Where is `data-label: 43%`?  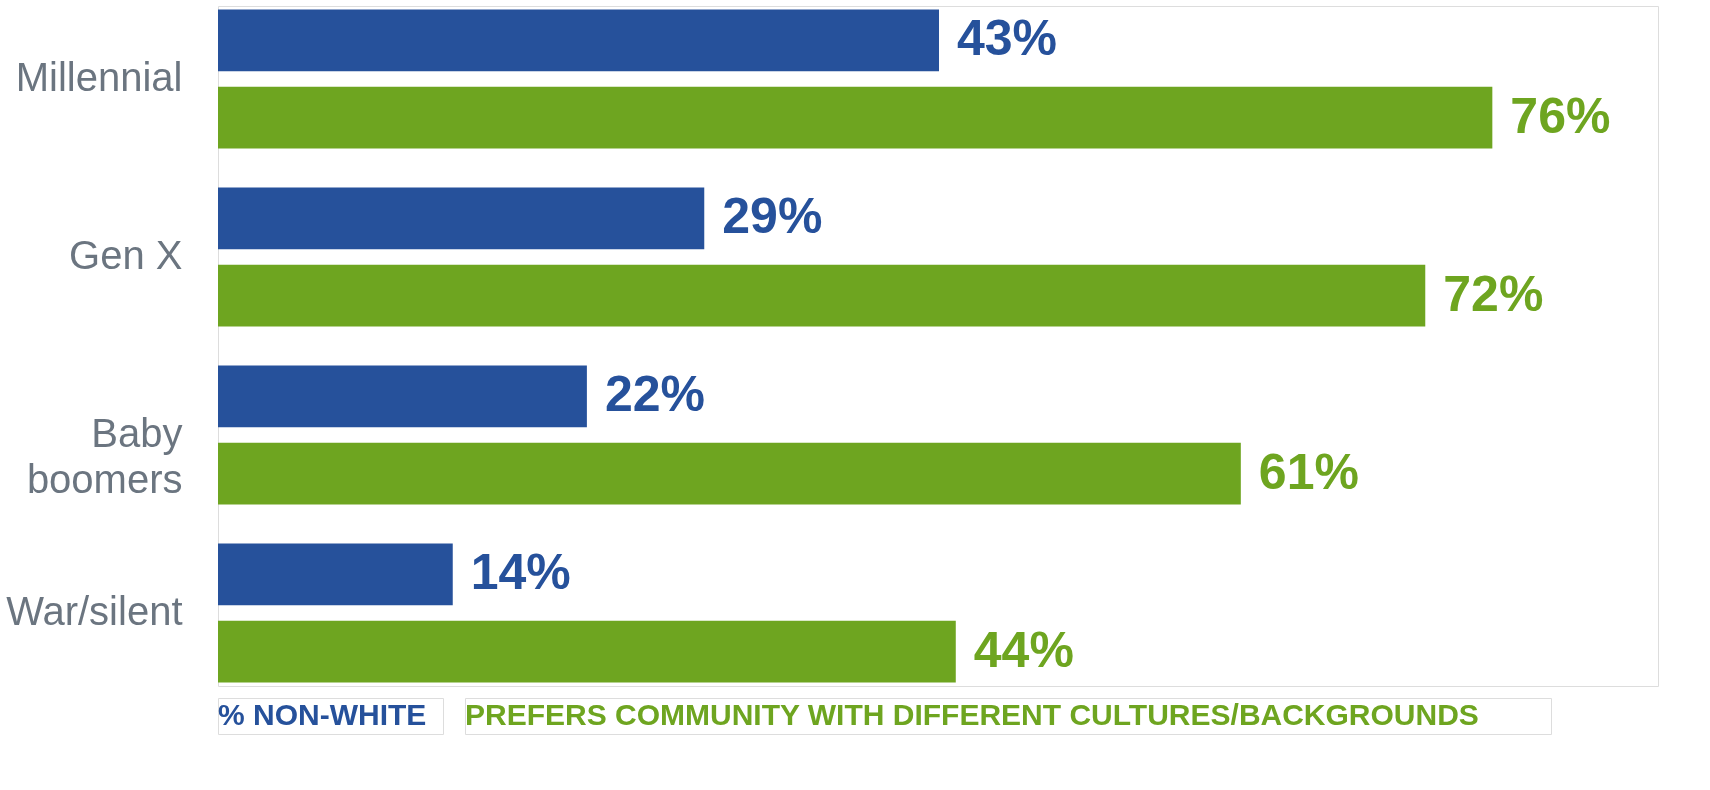 data-label: 43% is located at coordinates (1007, 38).